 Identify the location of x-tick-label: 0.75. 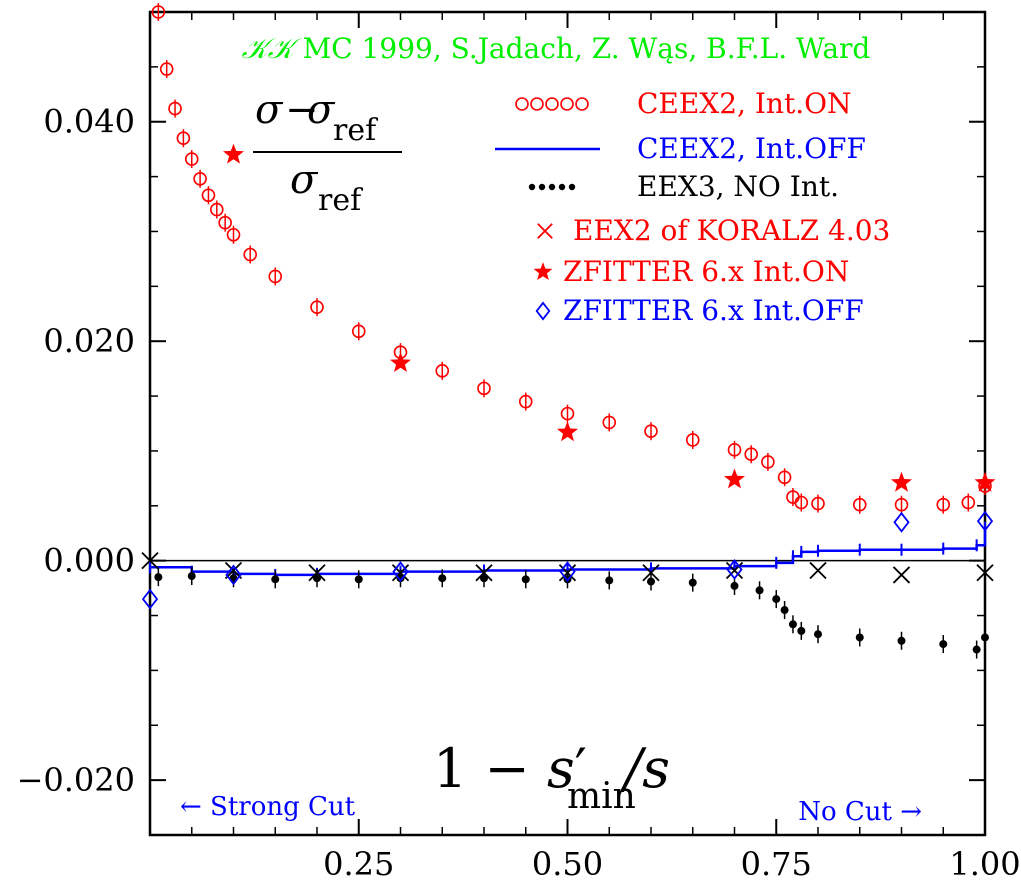
(776, 864).